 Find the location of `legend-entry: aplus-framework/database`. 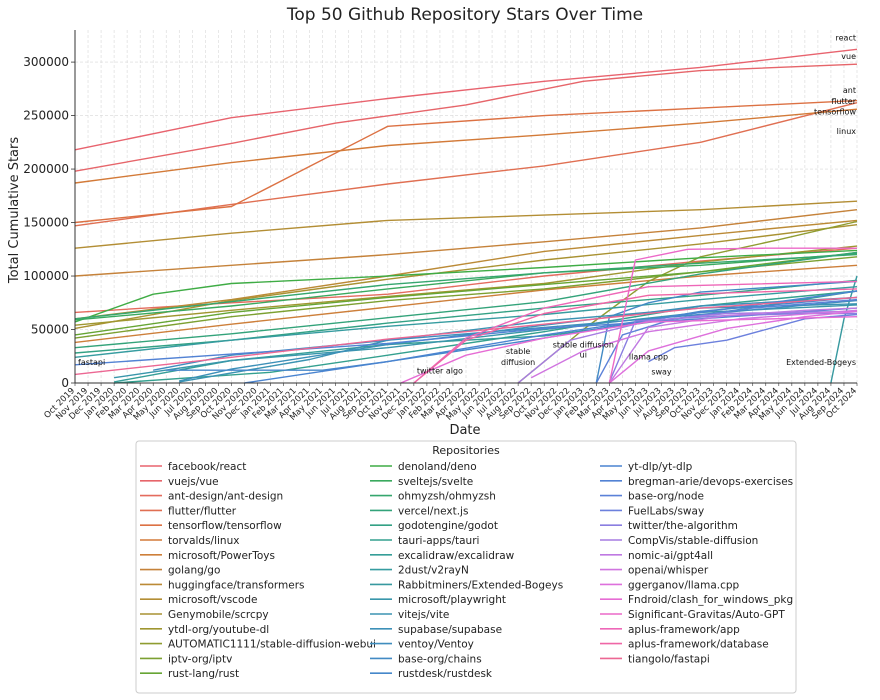

legend-entry: aplus-framework/database is located at coordinates (698, 645).